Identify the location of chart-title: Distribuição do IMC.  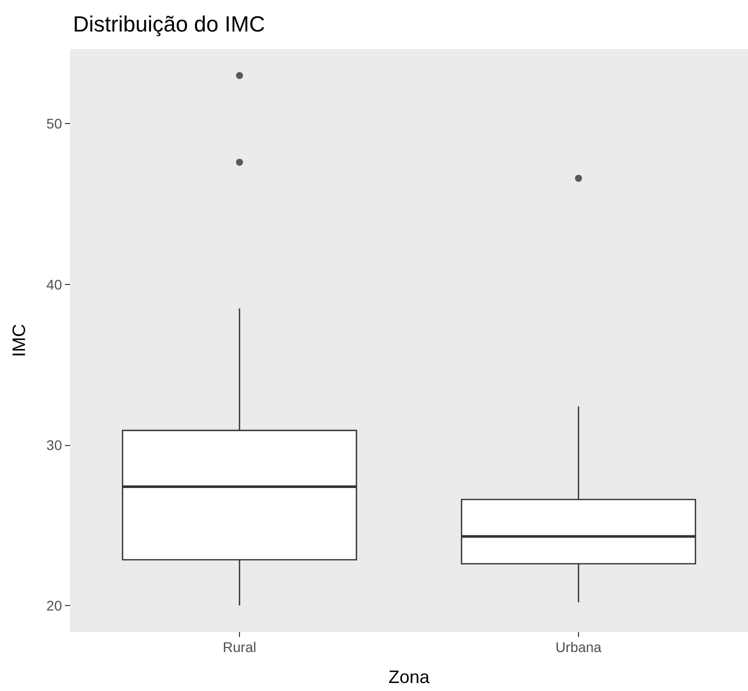
(169, 24).